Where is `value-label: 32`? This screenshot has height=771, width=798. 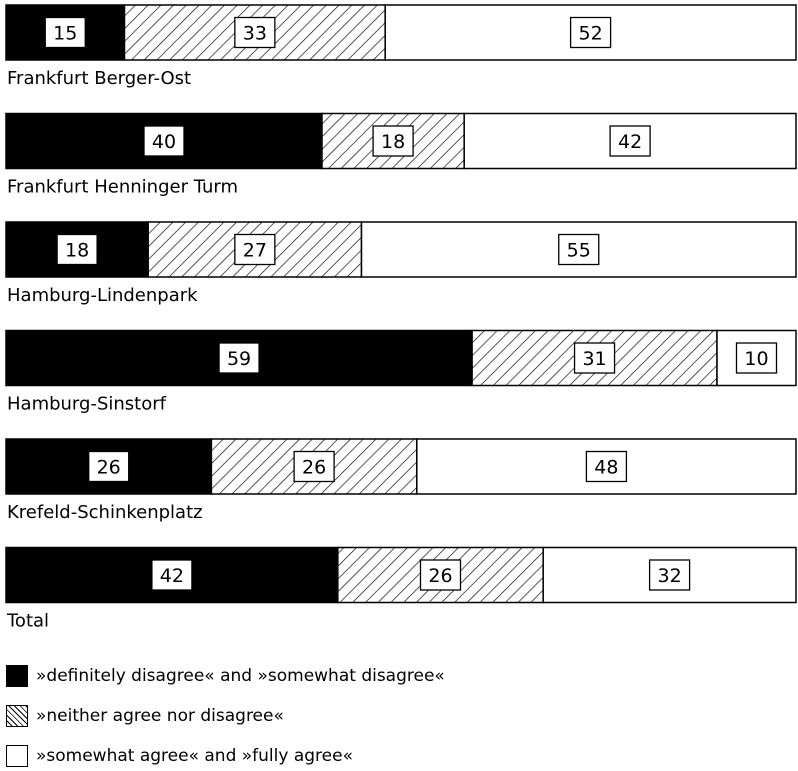 value-label: 32 is located at coordinates (670, 576).